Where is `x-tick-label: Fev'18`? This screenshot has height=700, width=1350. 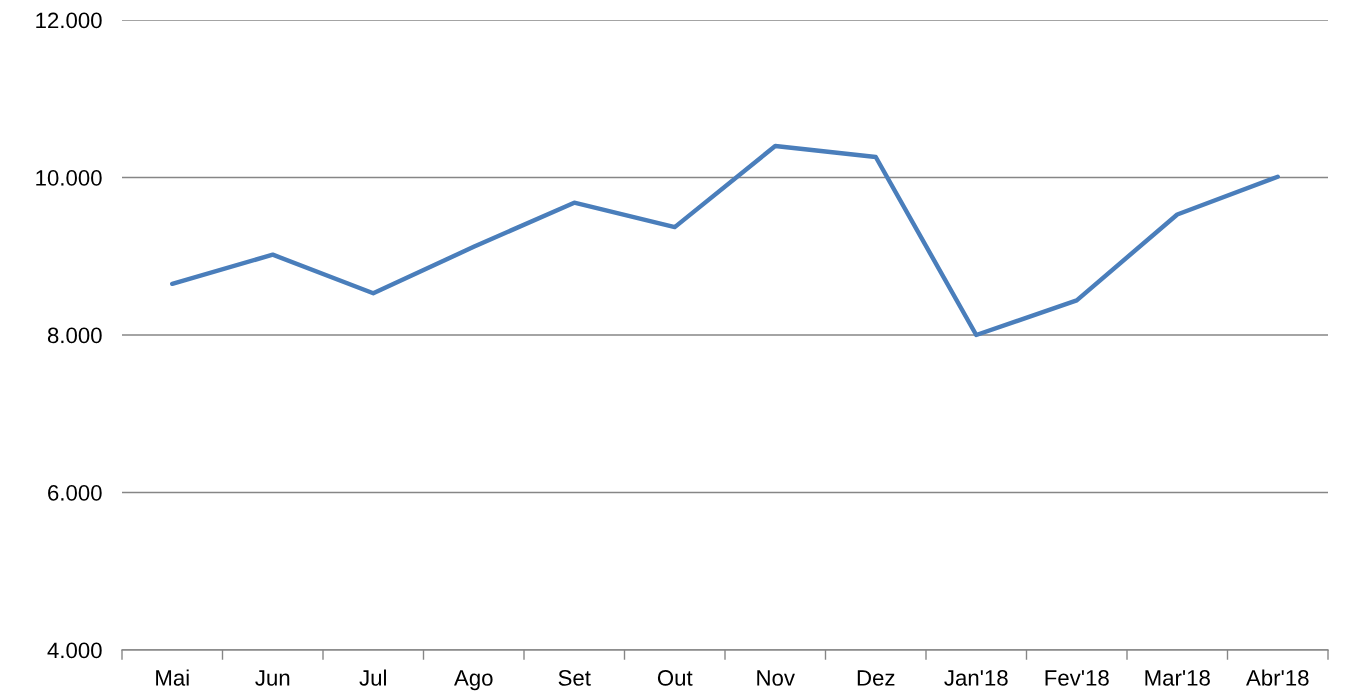 x-tick-label: Fev'18 is located at coordinates (1077, 678).